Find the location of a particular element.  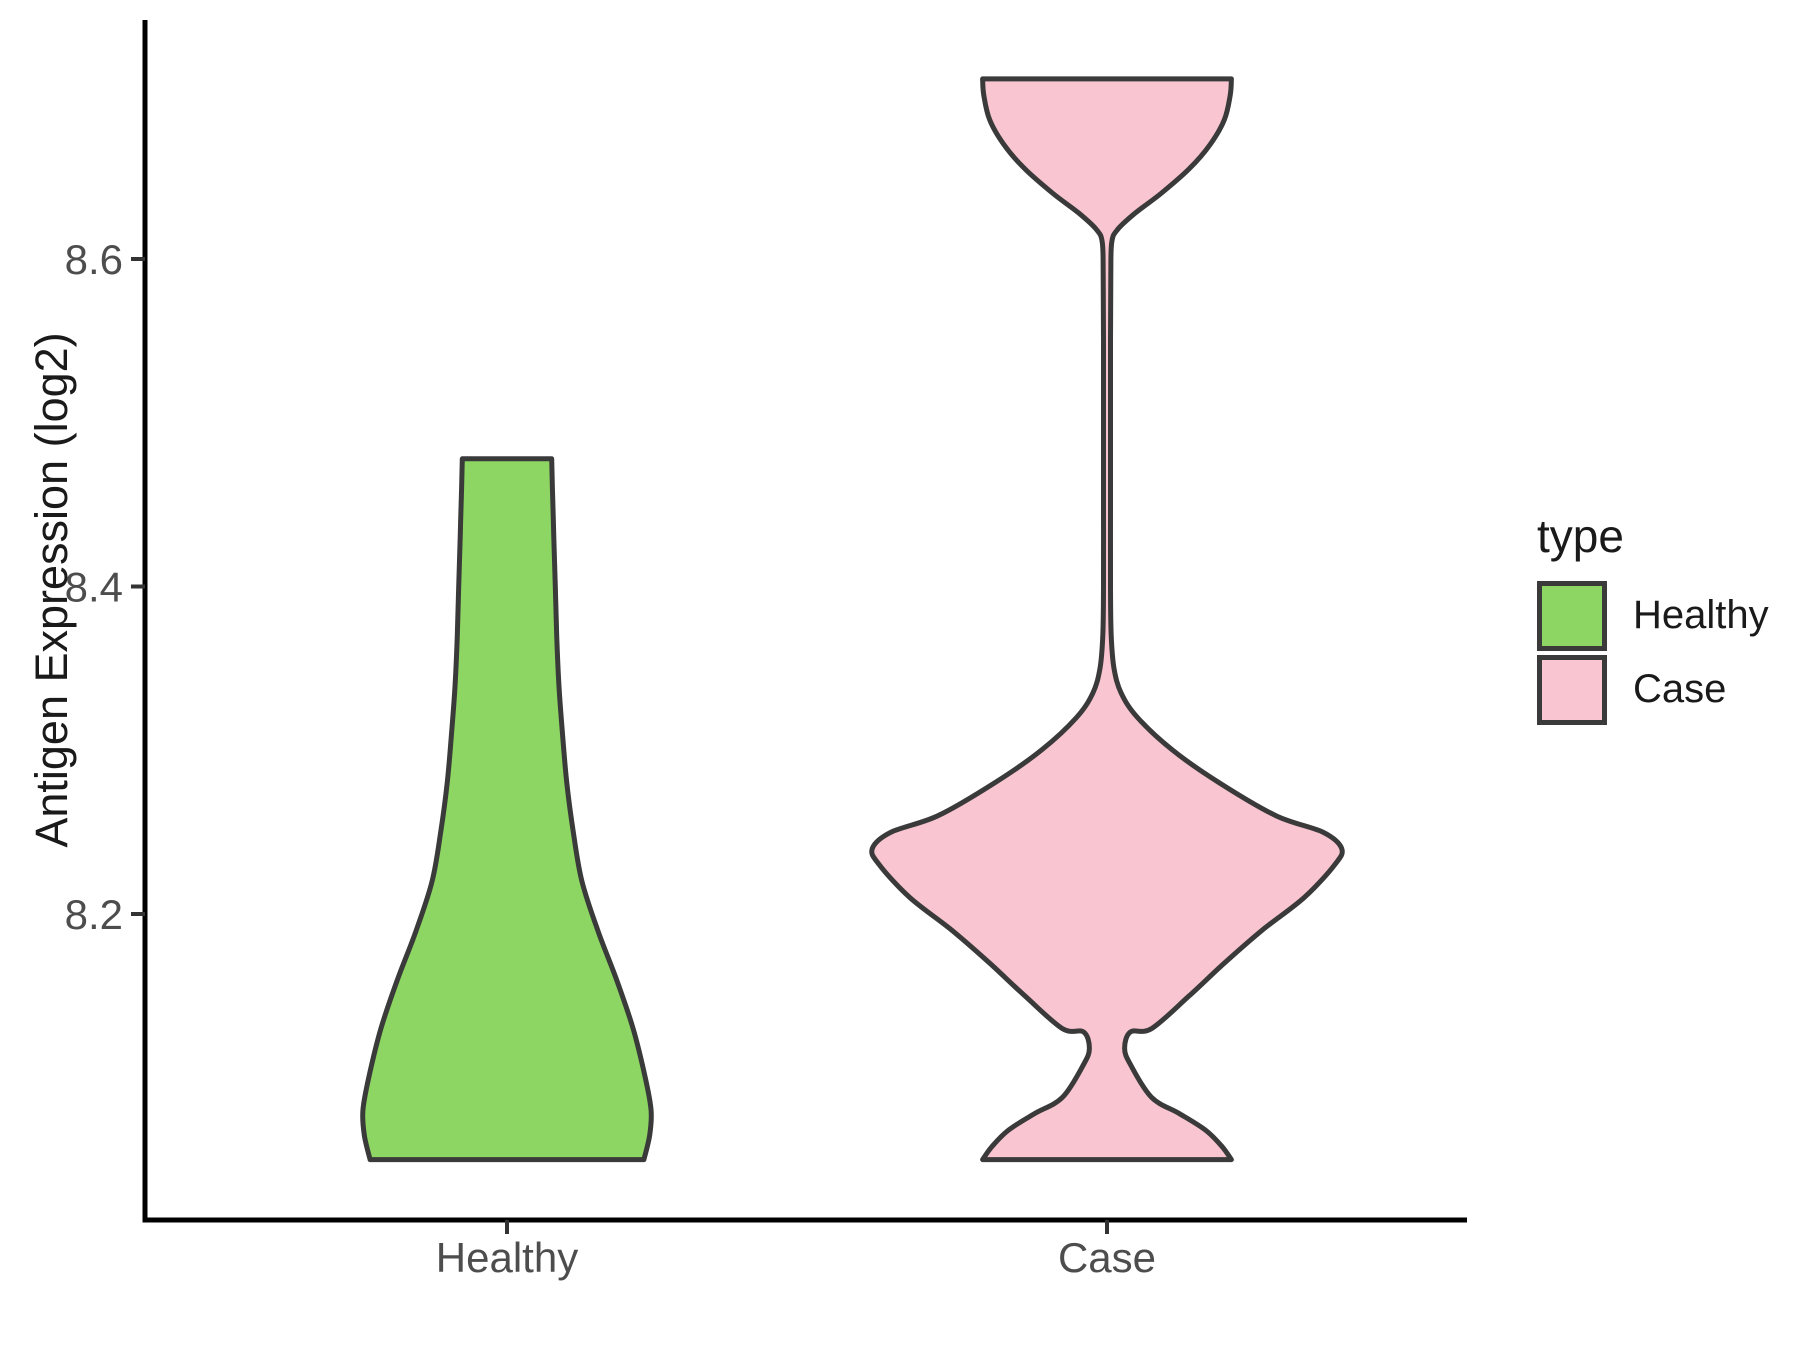

legend-label-case: Case is located at coordinates (1680, 689).